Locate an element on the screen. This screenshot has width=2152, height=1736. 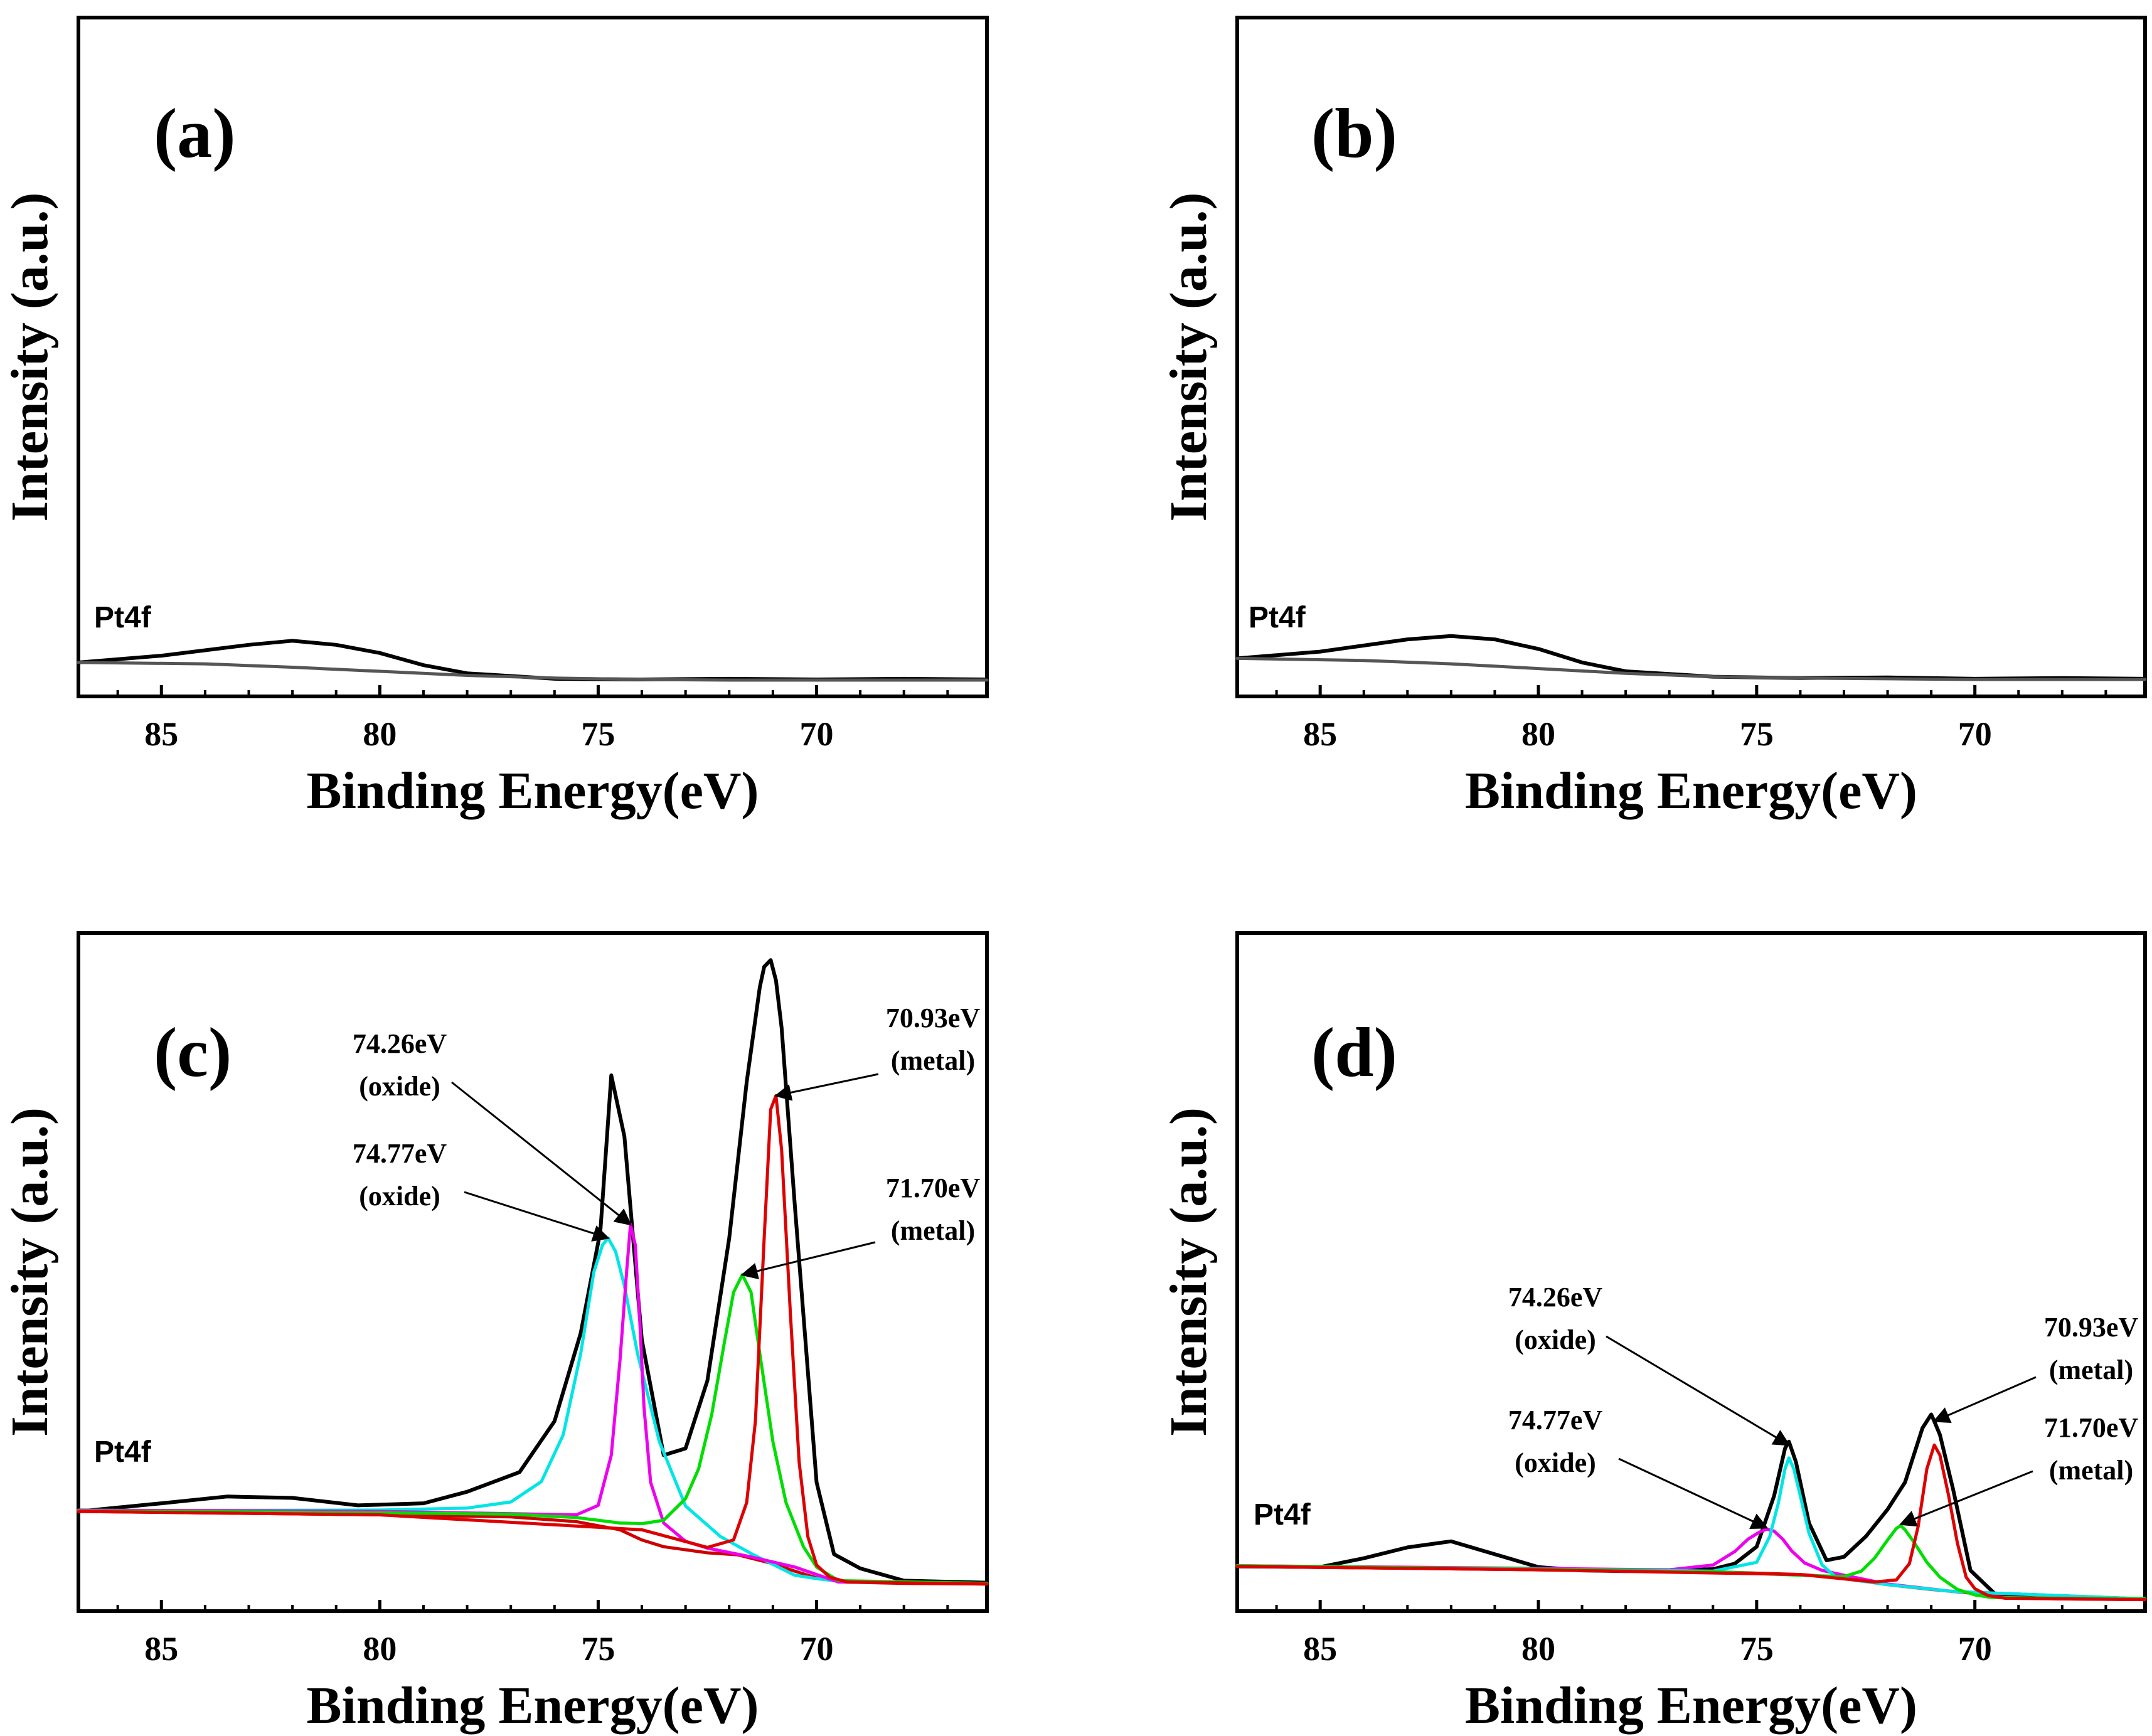
panel-label: (c) is located at coordinates (193, 1053).